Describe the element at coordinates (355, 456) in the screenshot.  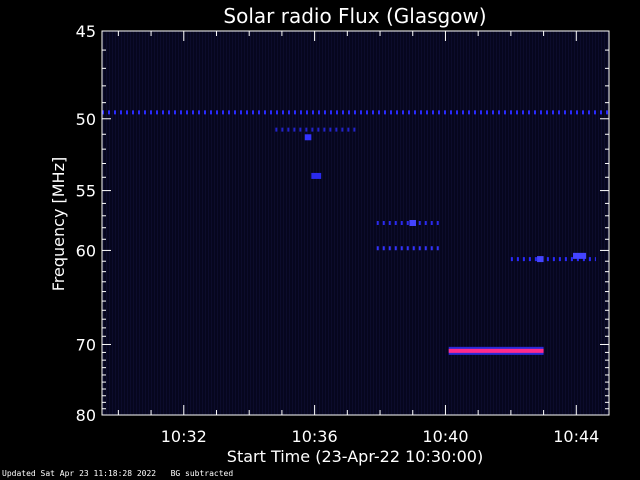
I see `x-axis-label: Start Time (23-Apr-22 10:30:00)` at that location.